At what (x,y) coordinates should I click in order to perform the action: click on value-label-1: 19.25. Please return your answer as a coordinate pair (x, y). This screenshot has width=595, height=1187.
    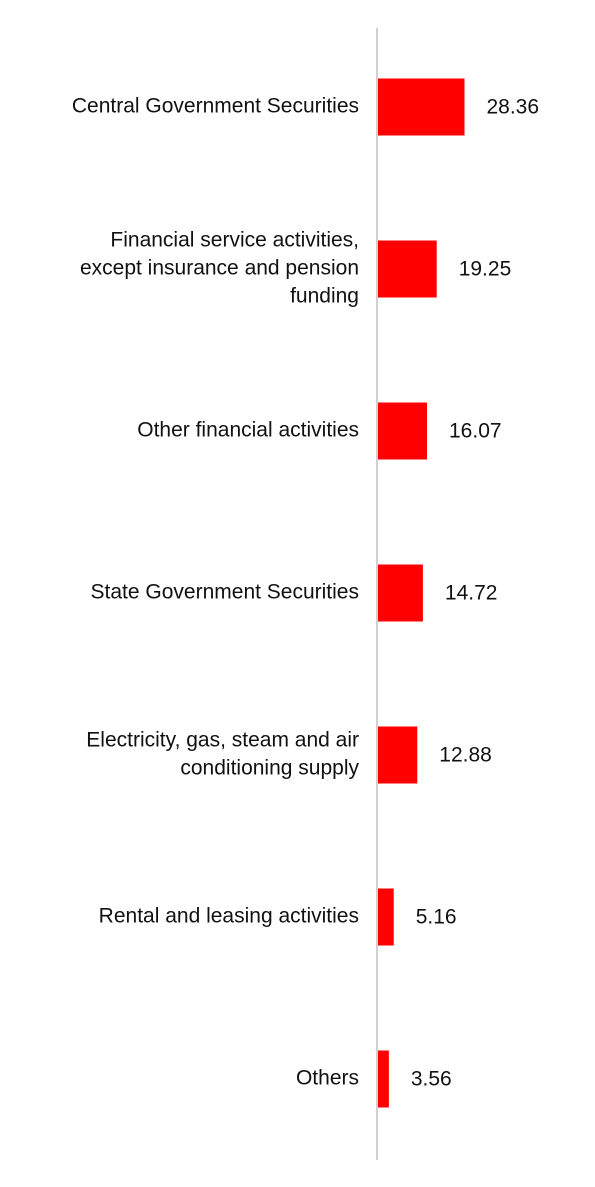
    Looking at the image, I should click on (485, 269).